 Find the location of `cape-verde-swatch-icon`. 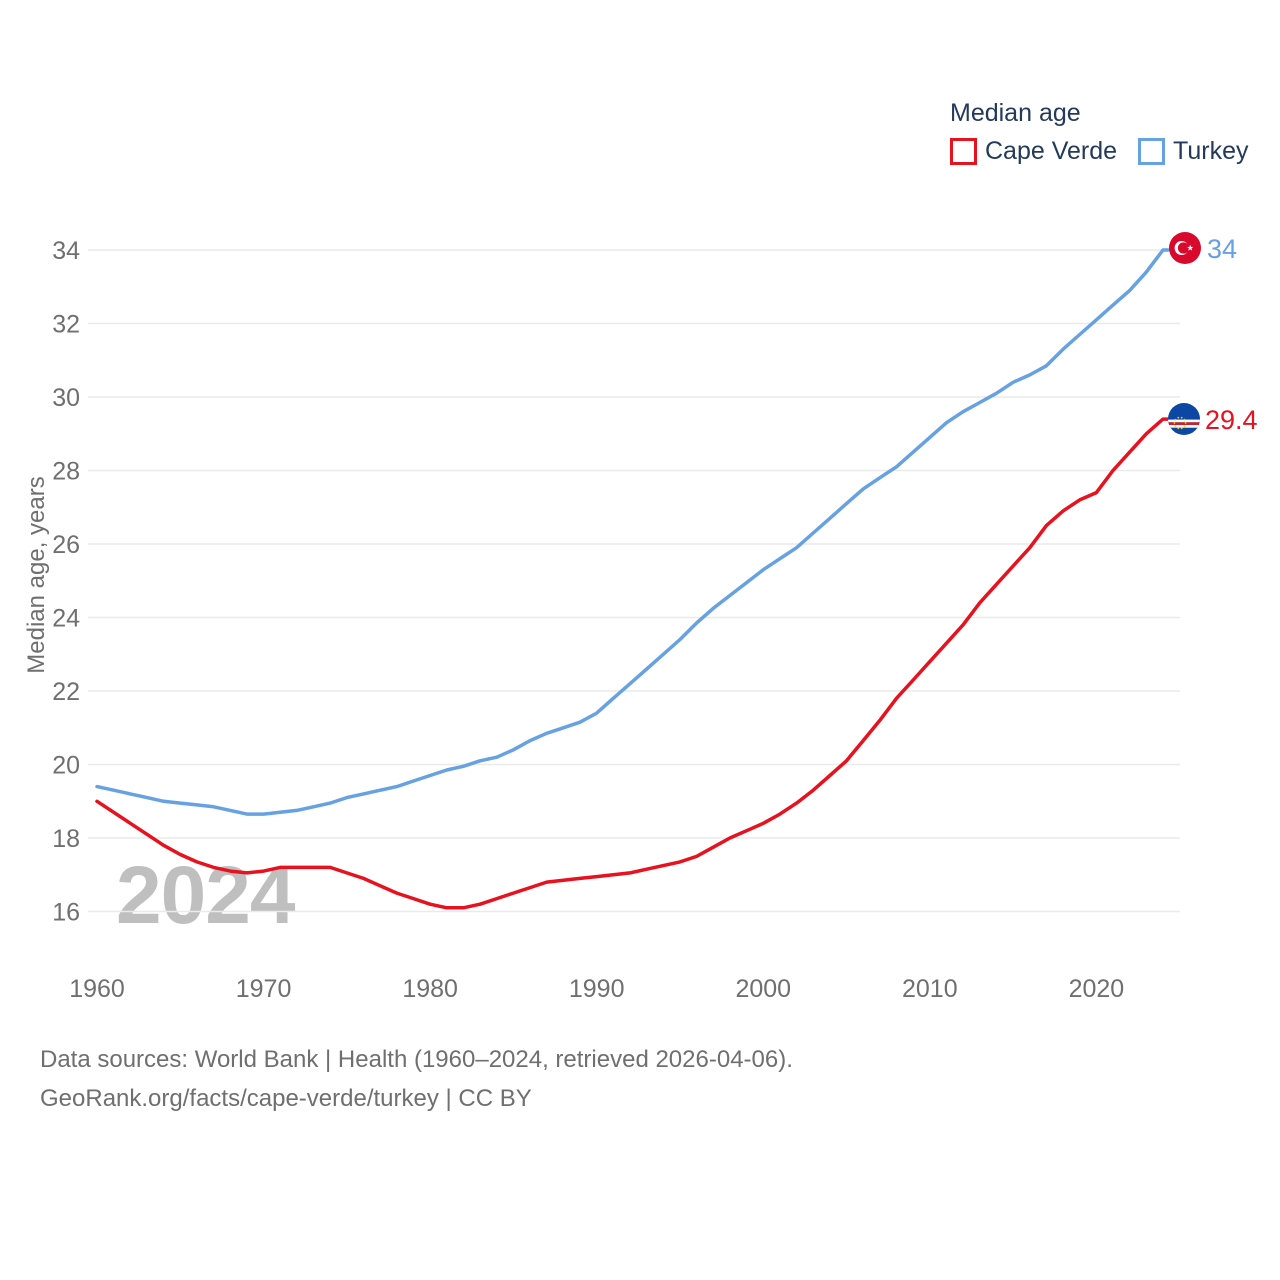

cape-verde-swatch-icon is located at coordinates (963, 151).